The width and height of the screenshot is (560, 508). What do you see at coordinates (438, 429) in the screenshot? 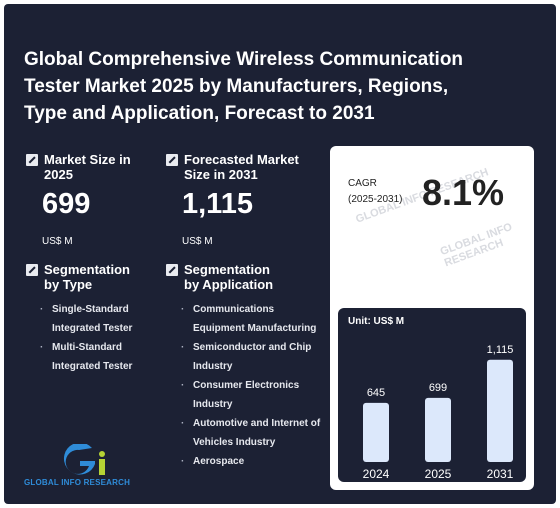
I see `bar-2025` at bounding box center [438, 429].